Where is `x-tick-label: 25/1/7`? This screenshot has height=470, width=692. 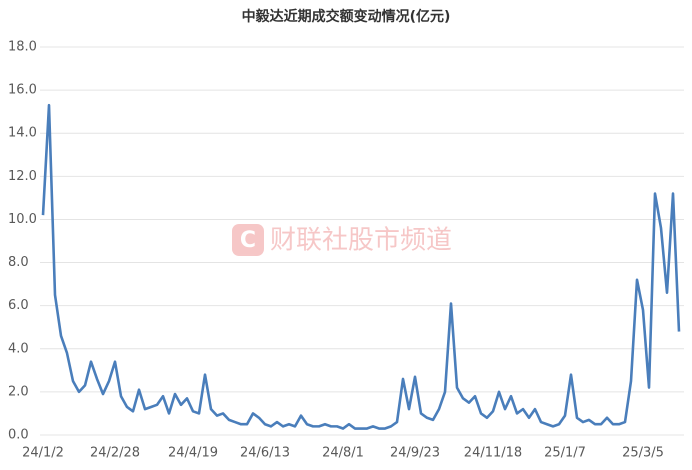 x-tick-label: 25/1/7 is located at coordinates (565, 453).